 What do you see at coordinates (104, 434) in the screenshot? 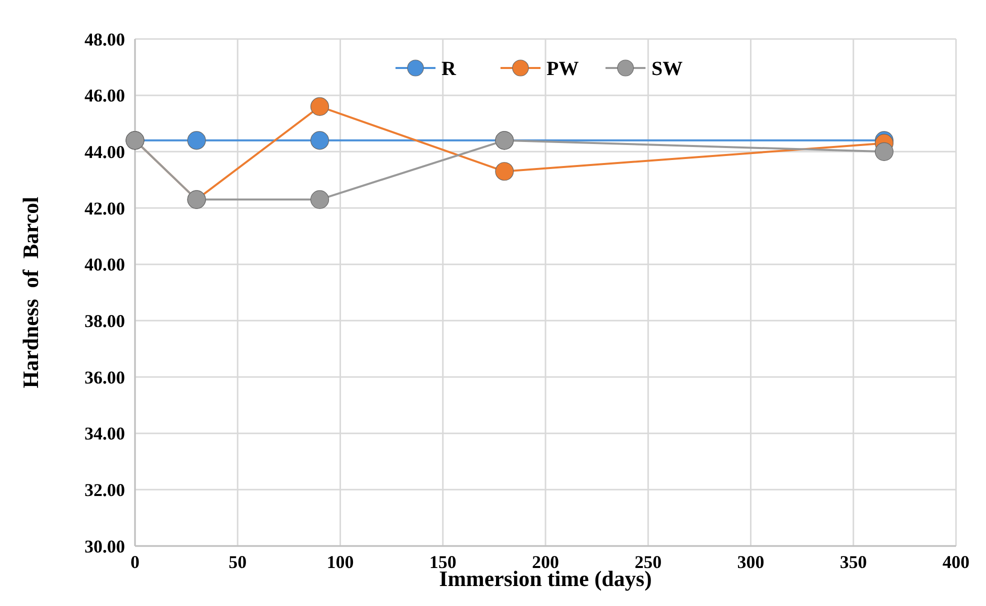
I see `y-tick-label: 34.00` at bounding box center [104, 434].